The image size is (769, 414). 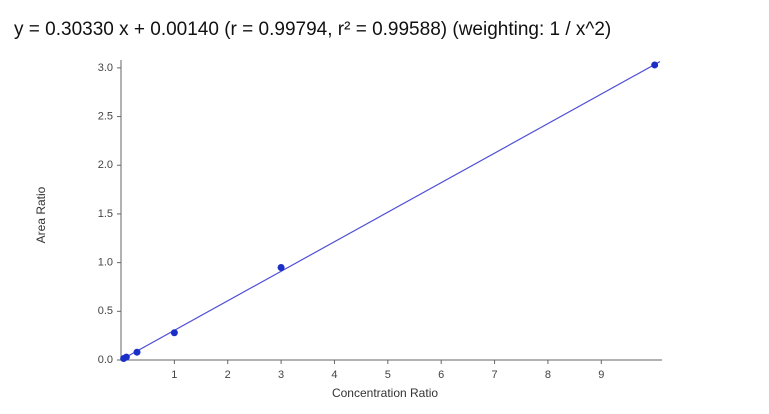 What do you see at coordinates (281, 375) in the screenshot?
I see `x-tick-label: 3` at bounding box center [281, 375].